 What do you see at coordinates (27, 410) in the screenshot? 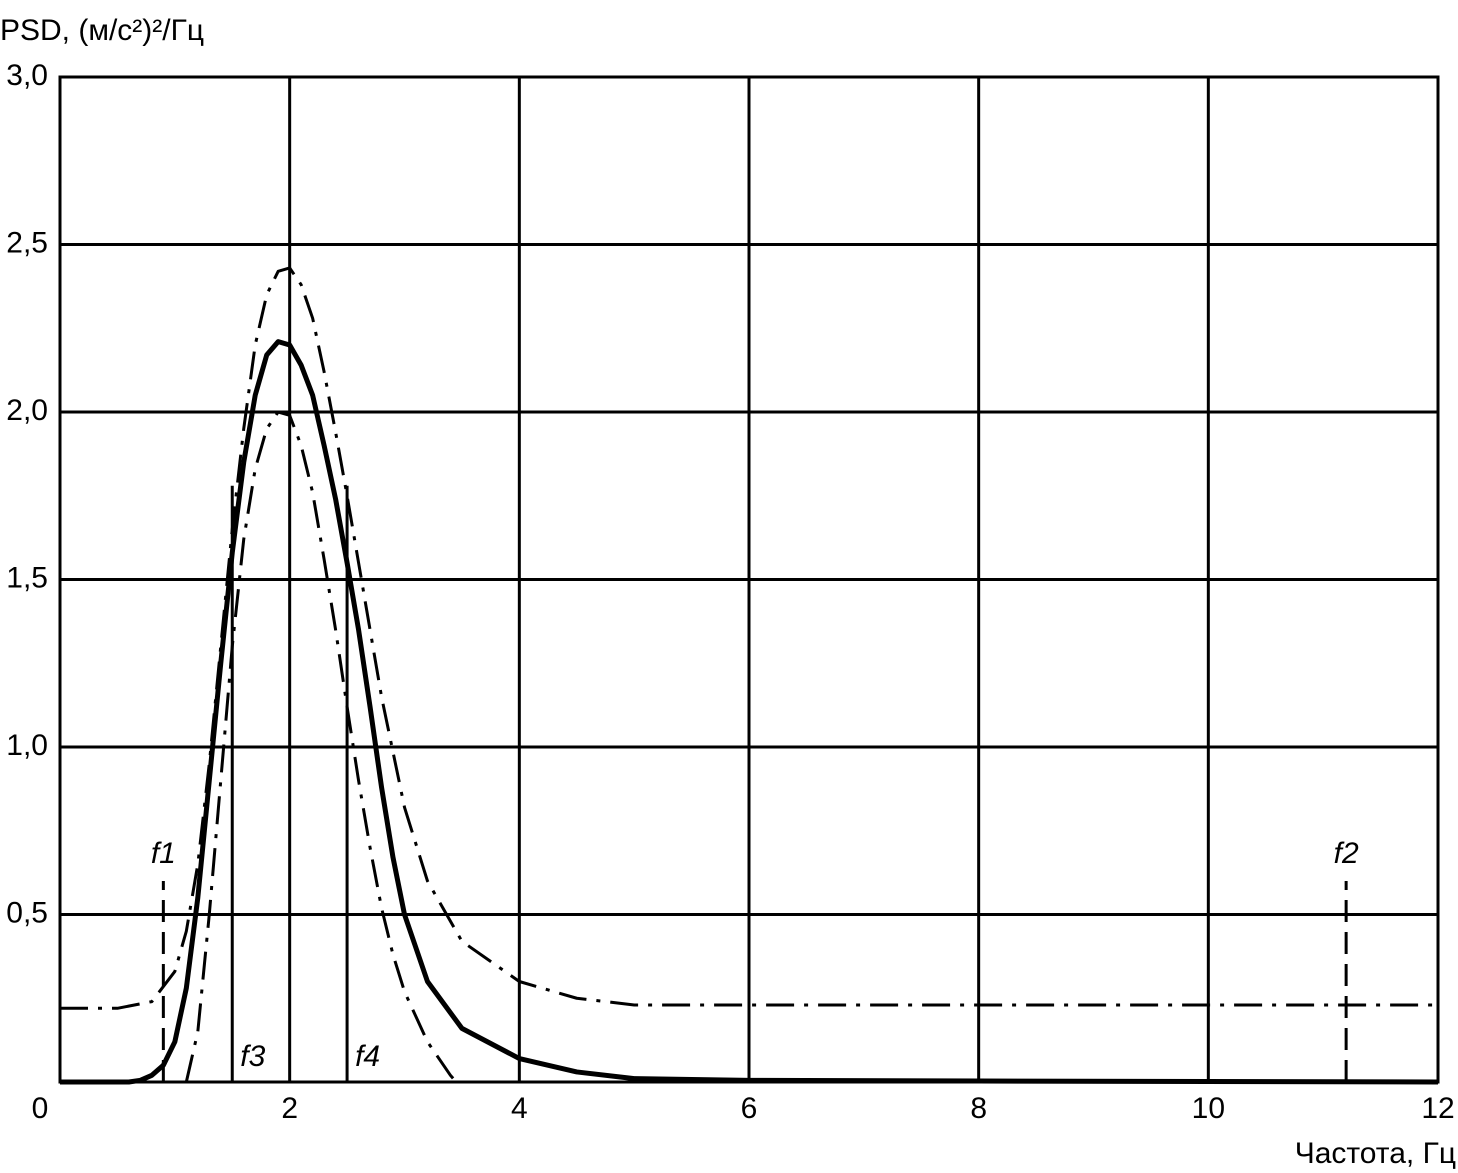
I see `y-tick-label: 2,0` at bounding box center [27, 410].